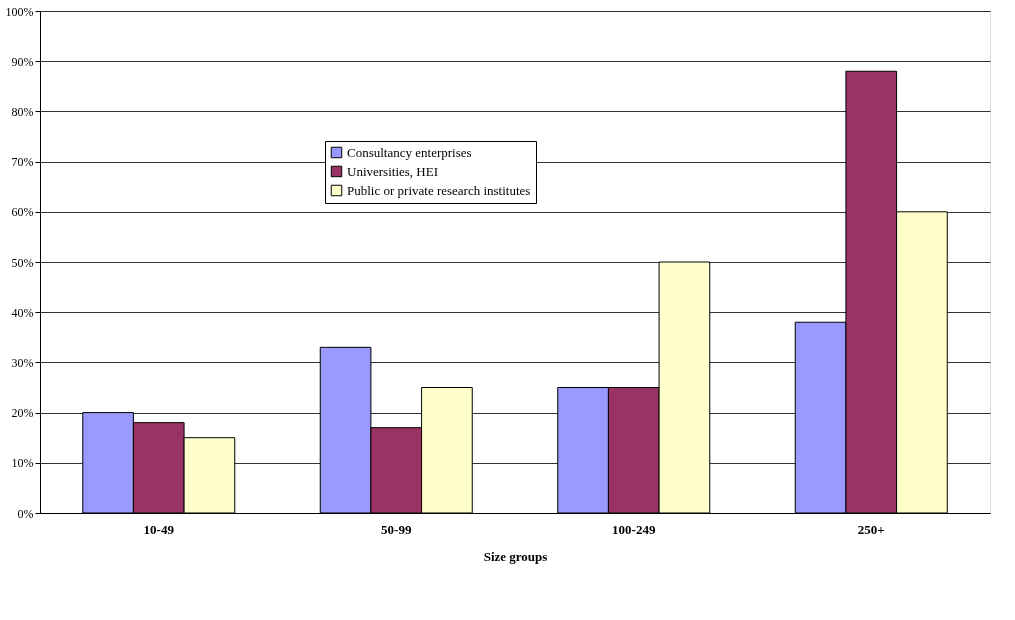 This screenshot has height=620, width=1015. I want to click on x-axis-title: Size groups, so click(515, 556).